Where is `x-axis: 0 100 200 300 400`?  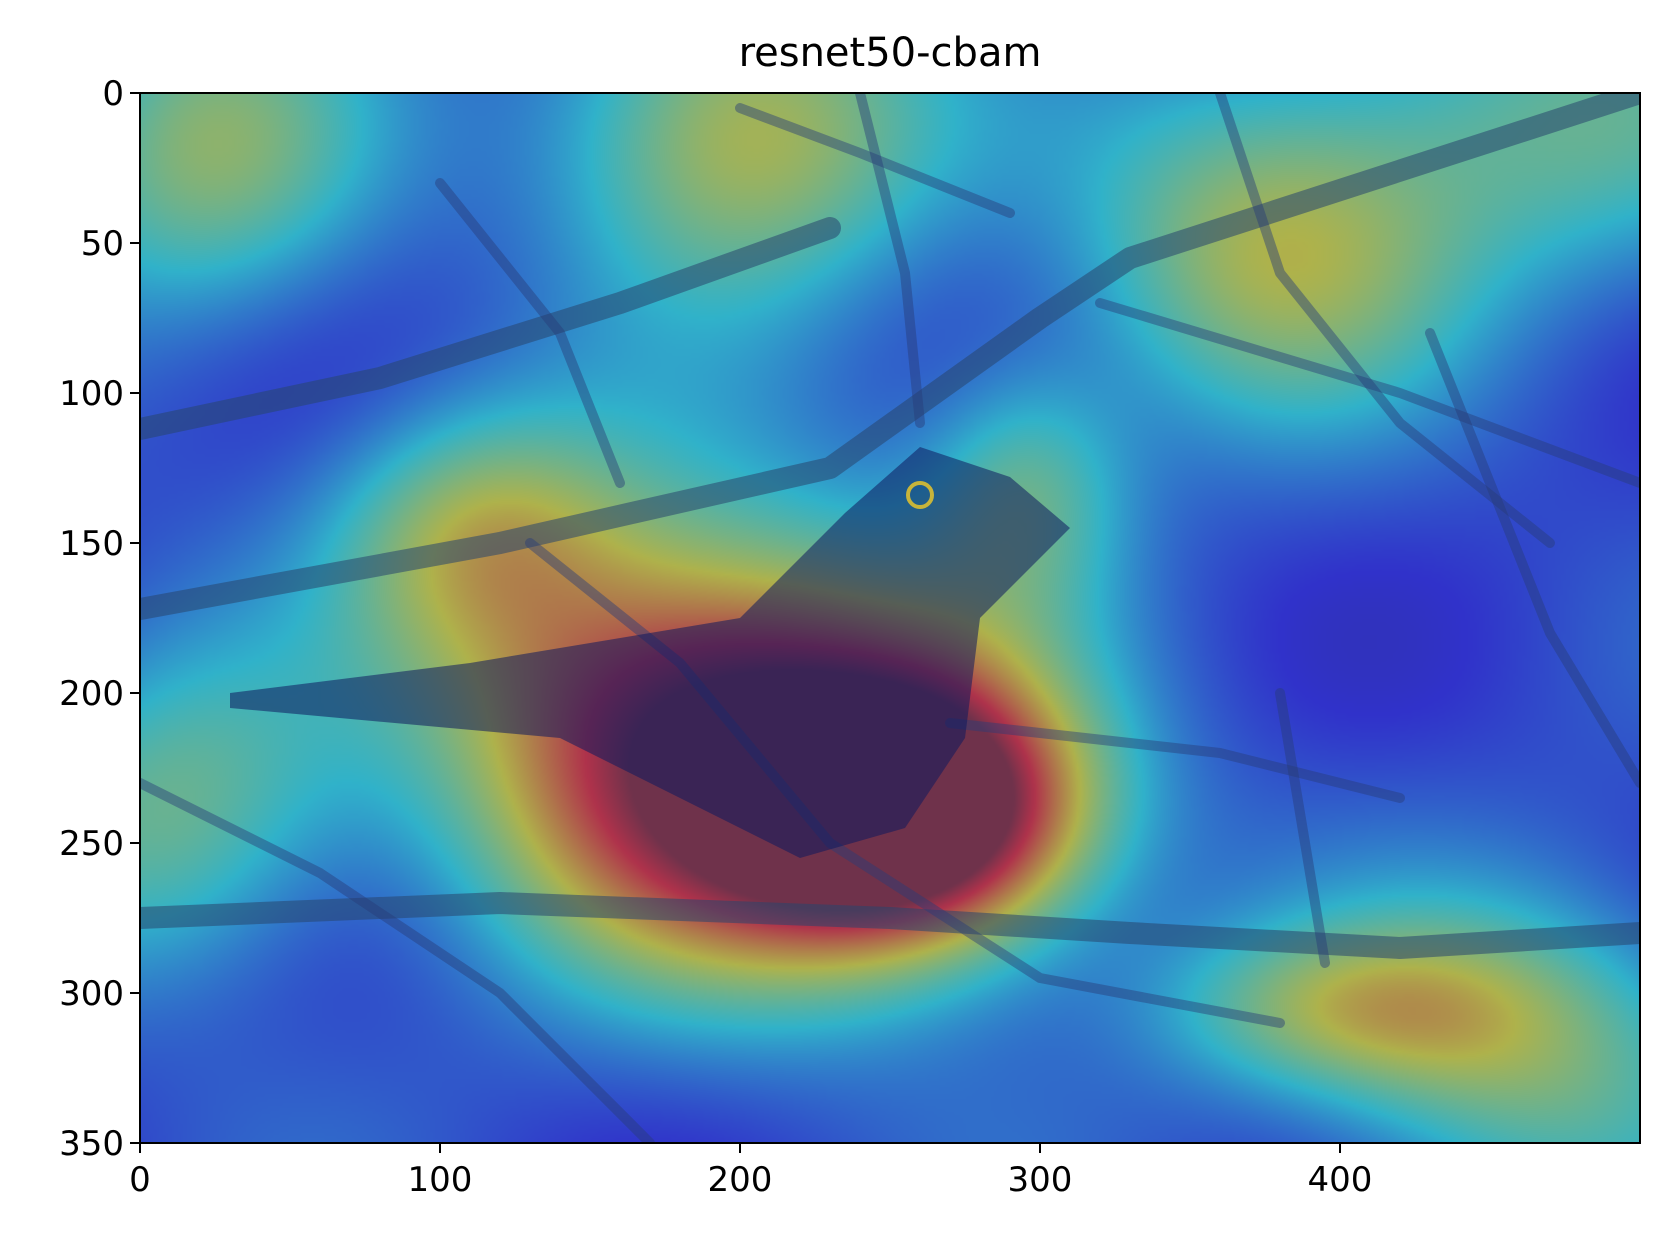
x-axis: 0 100 200 300 400 is located at coordinates (750, 1171).